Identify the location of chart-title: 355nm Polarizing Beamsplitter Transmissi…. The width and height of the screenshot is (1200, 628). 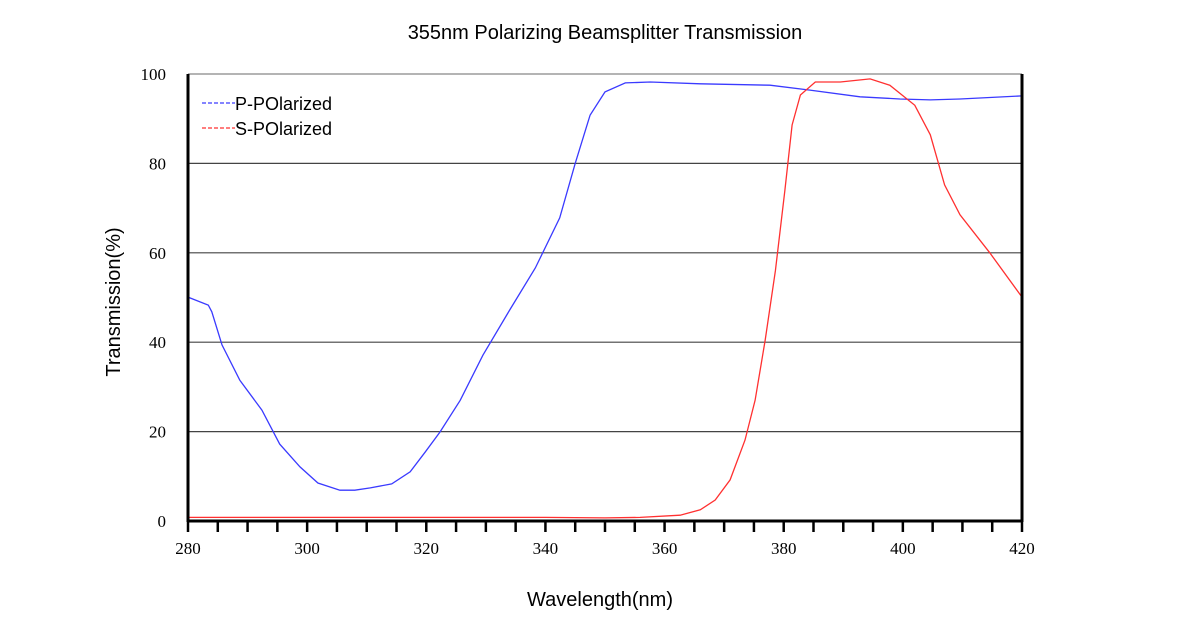
(605, 33).